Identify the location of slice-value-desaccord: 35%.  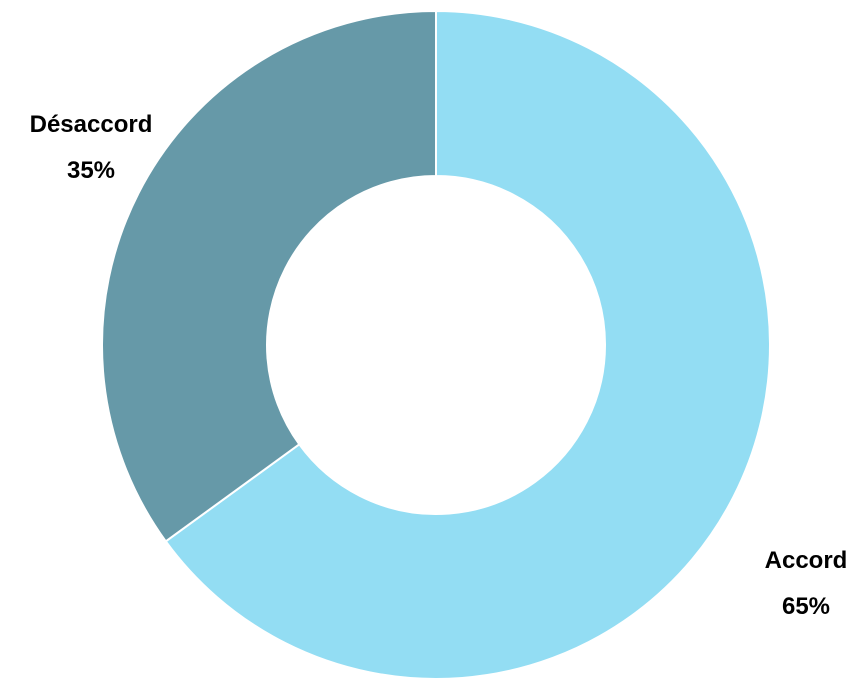
(91, 170).